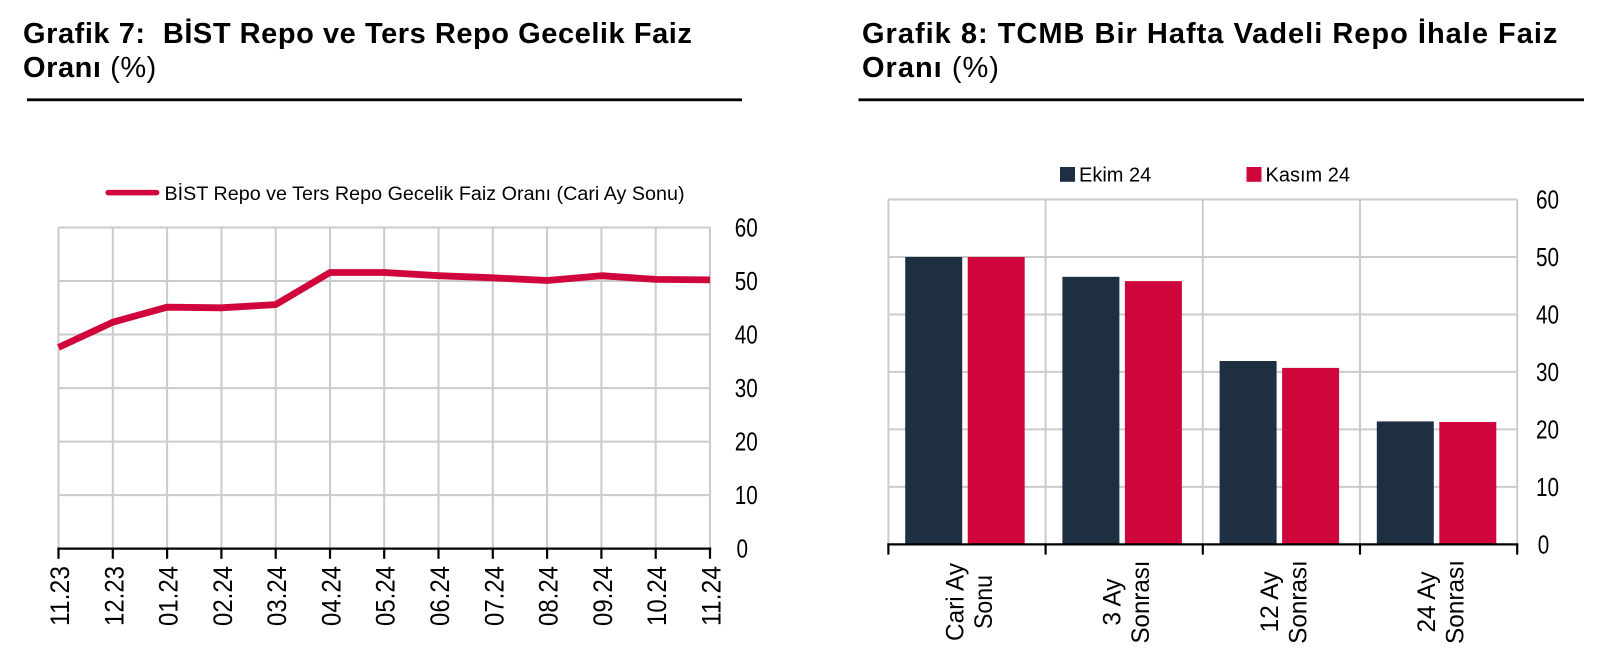  What do you see at coordinates (223, 596) in the screenshot?
I see `svg-text: 02.24` at bounding box center [223, 596].